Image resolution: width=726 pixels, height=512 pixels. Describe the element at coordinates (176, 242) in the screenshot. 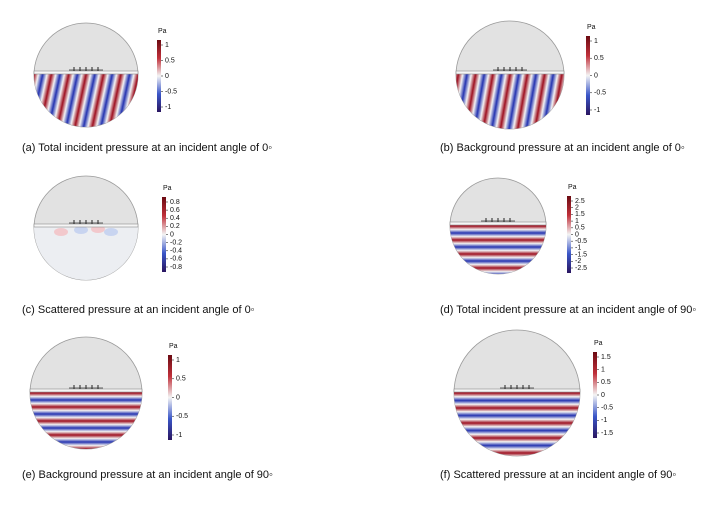

I see `colorbar-tick-label: -0.2` at that location.